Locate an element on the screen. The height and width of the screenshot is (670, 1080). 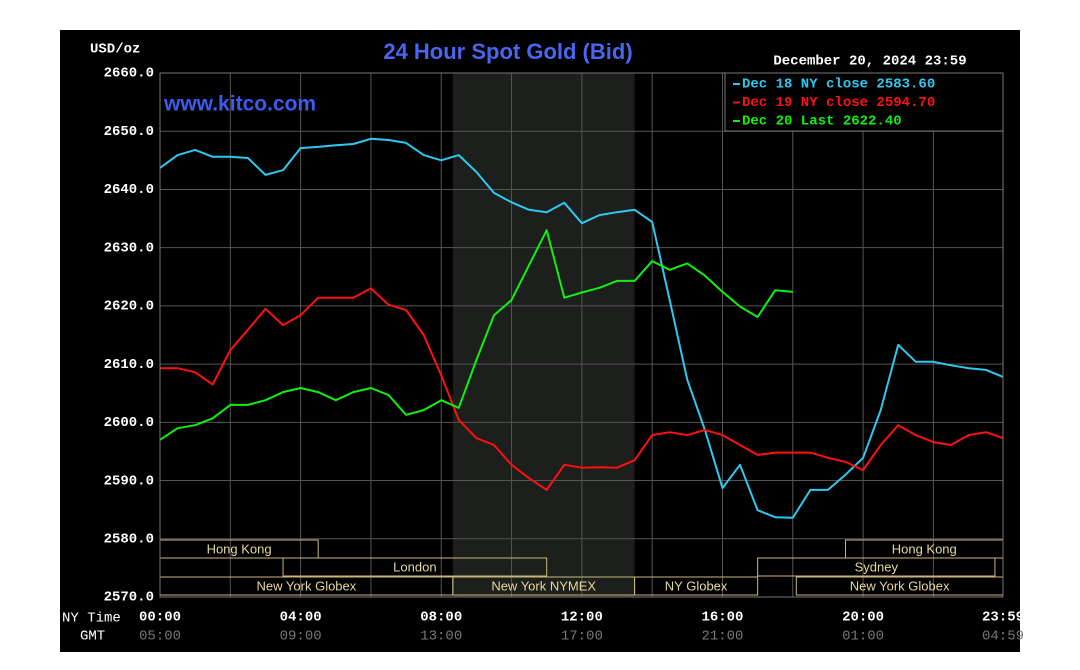
legend-label: Dec 19 NY close 2594.70 is located at coordinates (838, 103).